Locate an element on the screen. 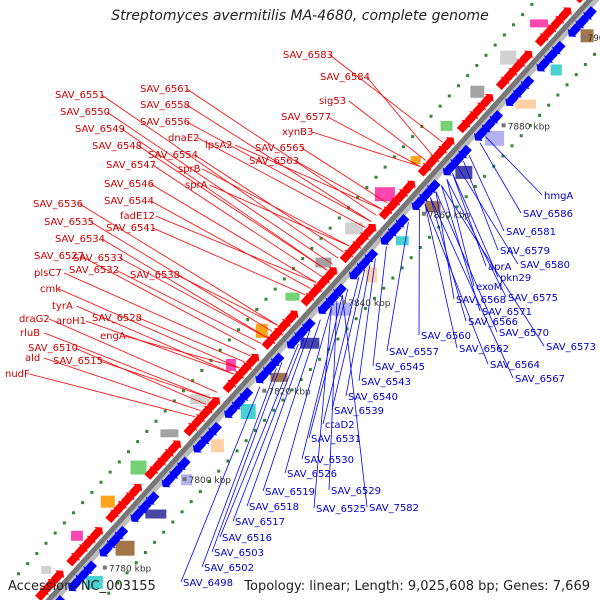 The height and width of the screenshot is (600, 600). reverse-gene-label: SAV_6526 is located at coordinates (312, 474).